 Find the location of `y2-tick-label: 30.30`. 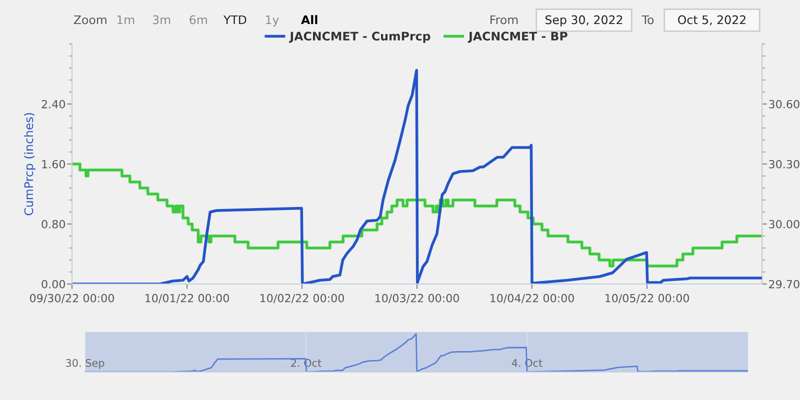

y2-tick-label: 30.30 is located at coordinates (784, 164).